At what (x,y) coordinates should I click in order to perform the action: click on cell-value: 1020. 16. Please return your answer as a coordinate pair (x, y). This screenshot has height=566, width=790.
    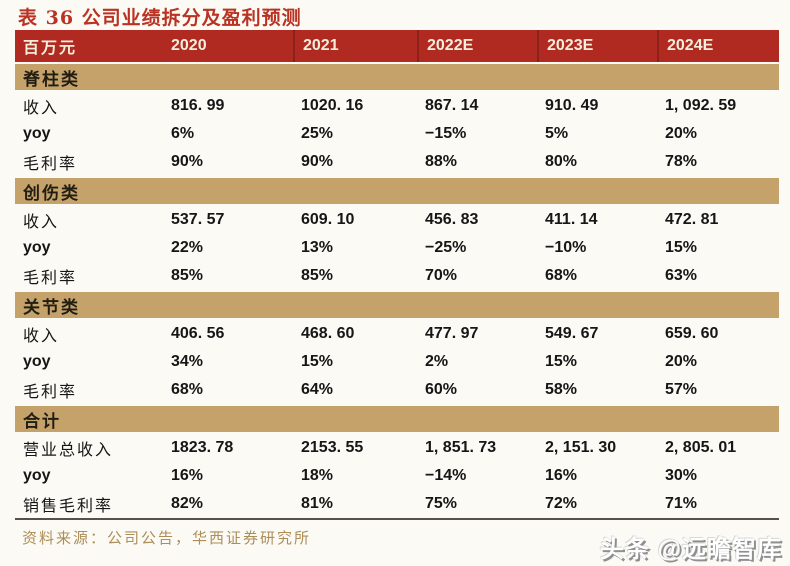
    Looking at the image, I should click on (332, 105).